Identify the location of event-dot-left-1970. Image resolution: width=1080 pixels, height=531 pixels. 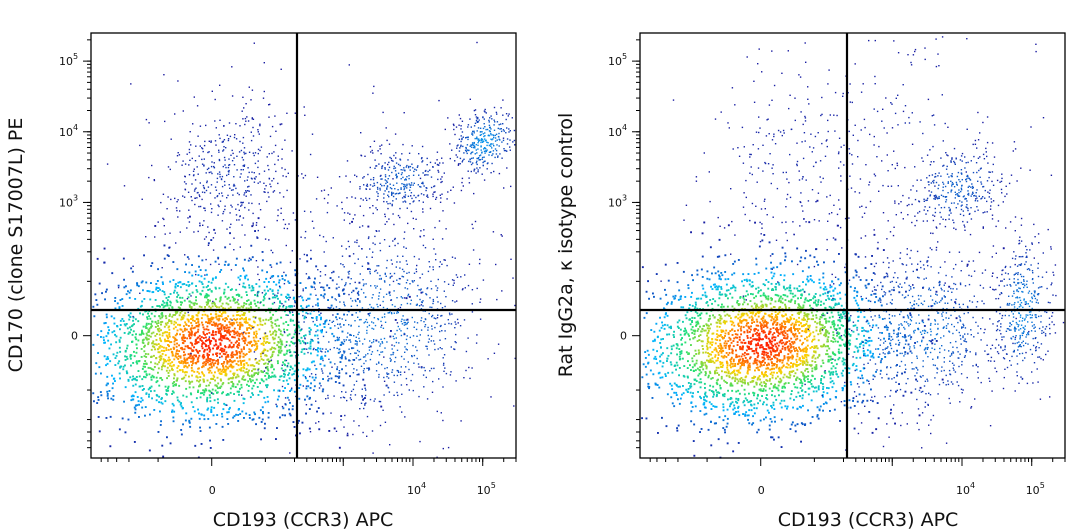
(228, 356).